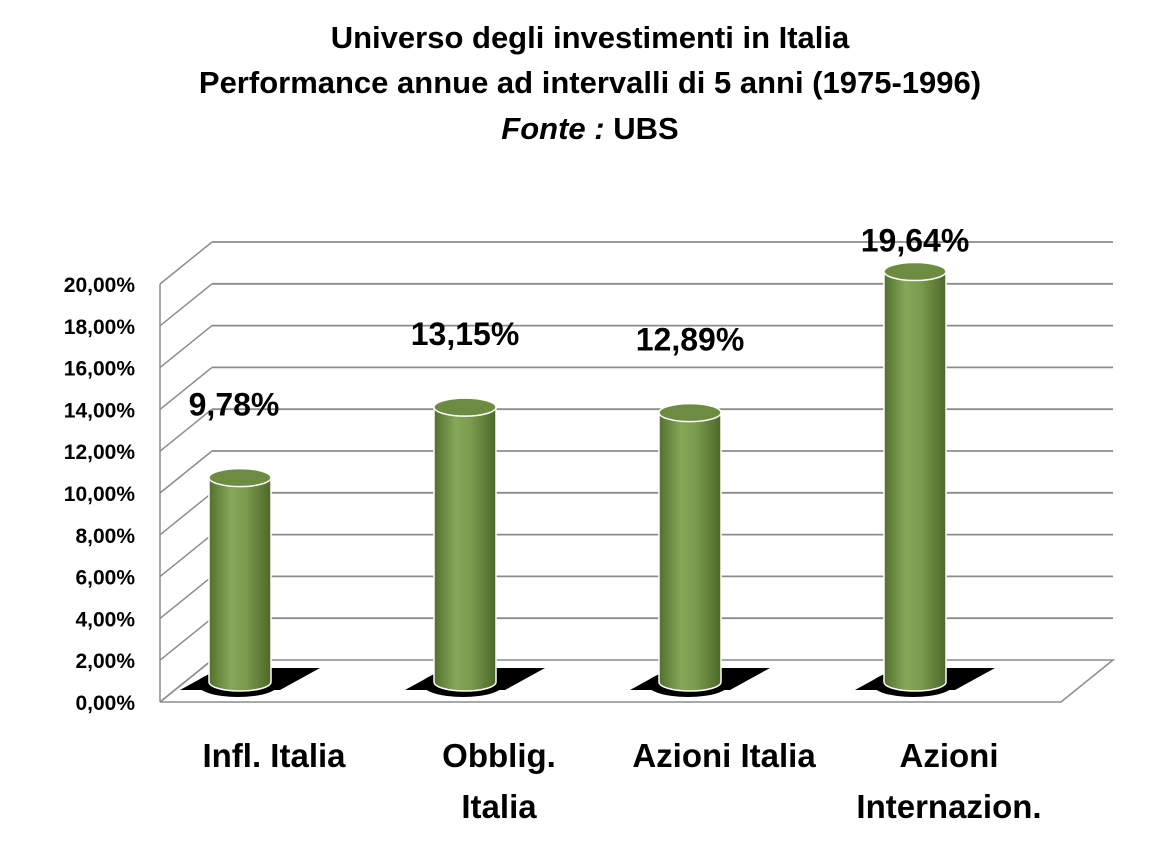  What do you see at coordinates (552, 128) in the screenshot?
I see `source-label: Fonte :` at bounding box center [552, 128].